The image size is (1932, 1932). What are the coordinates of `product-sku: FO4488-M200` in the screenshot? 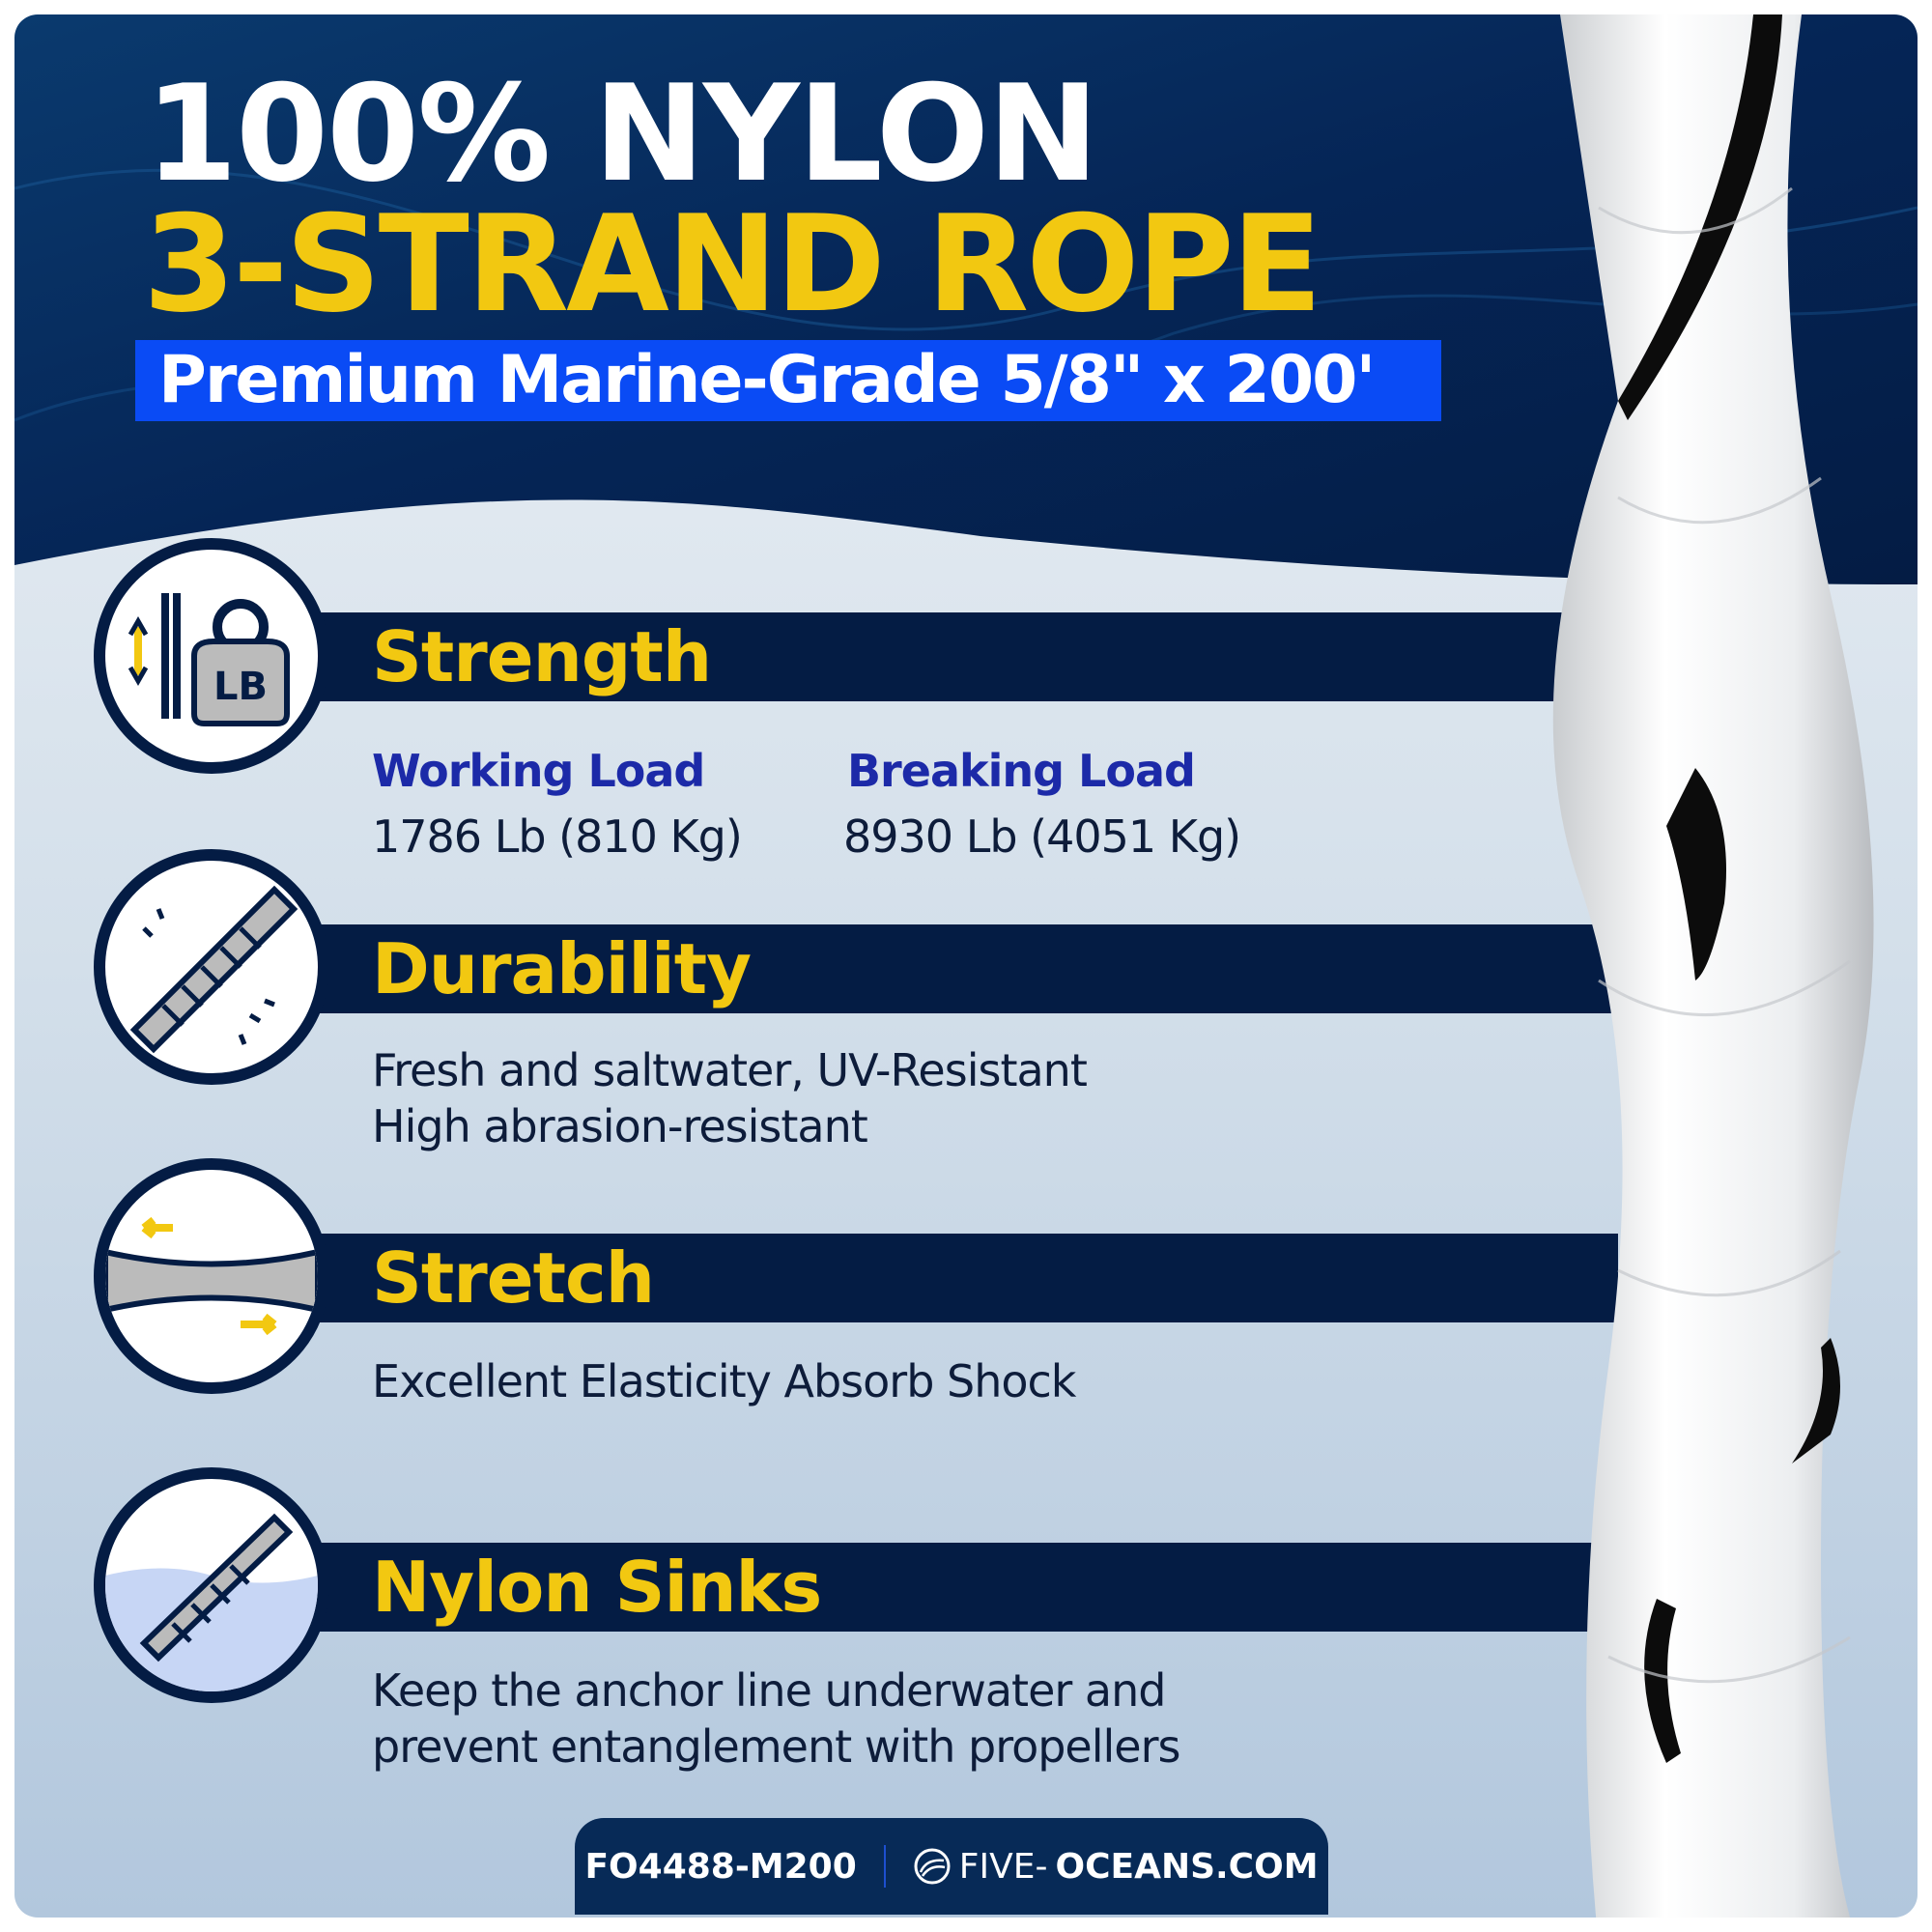 It's located at (720, 1866).